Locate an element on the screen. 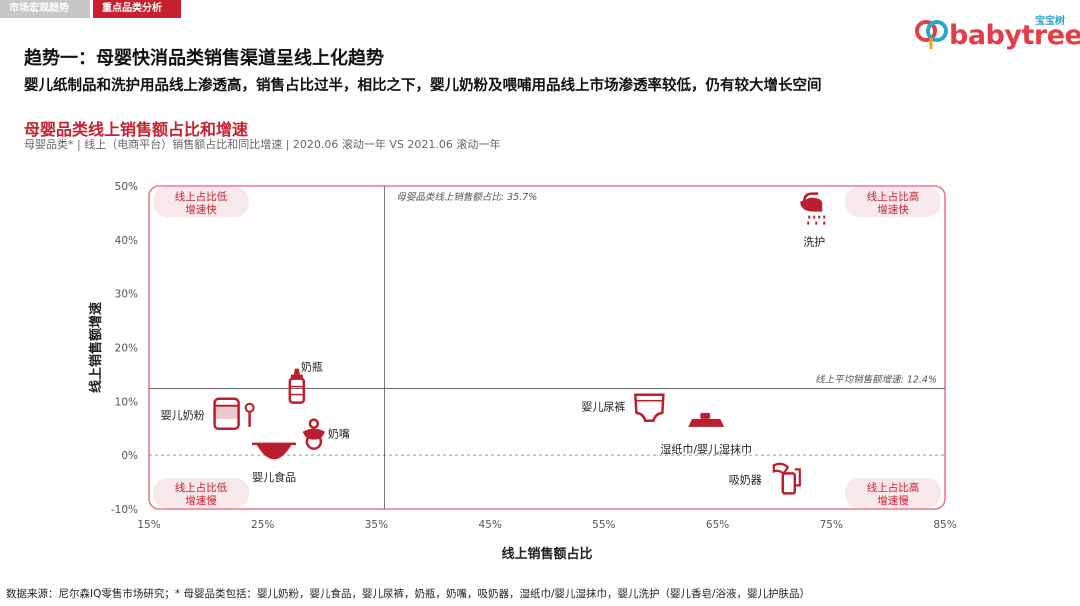 This screenshot has width=1080, height=606. babytree-logo: babytree 宝宝树 is located at coordinates (997, 34).